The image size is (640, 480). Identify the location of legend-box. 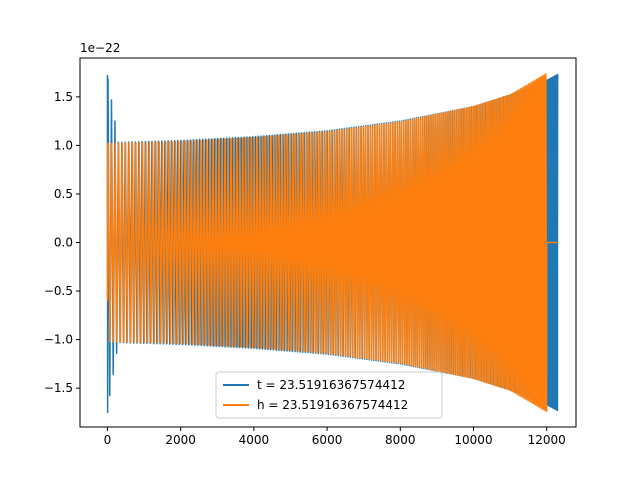
(329, 395).